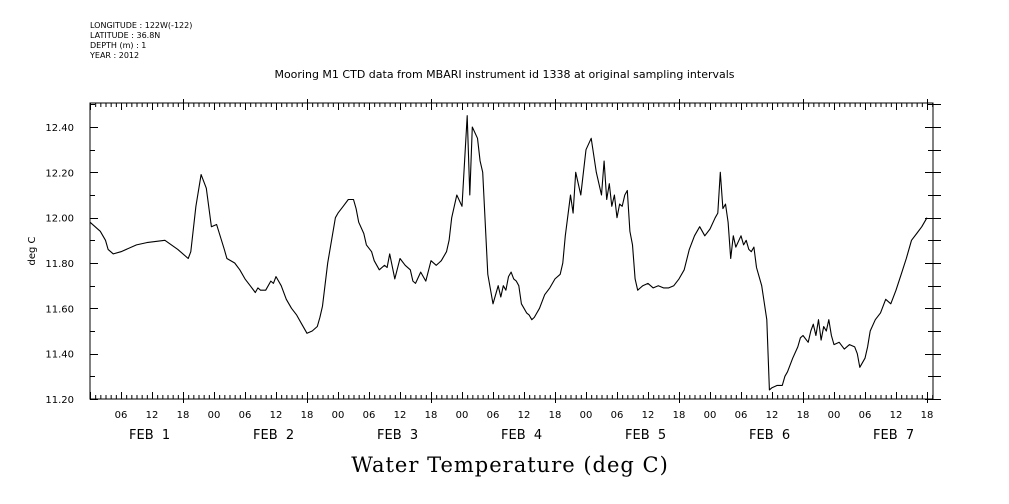 The height and width of the screenshot is (504, 1009). I want to click on y-tick-label: 12.20, so click(59, 173).